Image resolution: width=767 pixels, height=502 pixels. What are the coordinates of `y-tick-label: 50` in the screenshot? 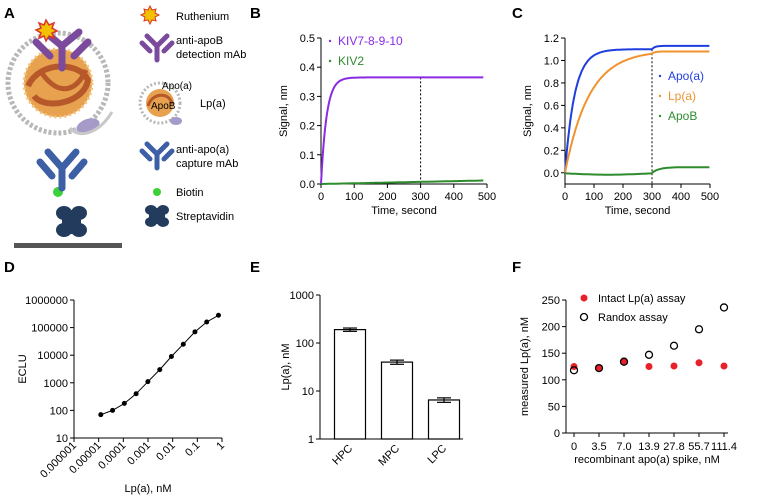 It's located at (554, 407).